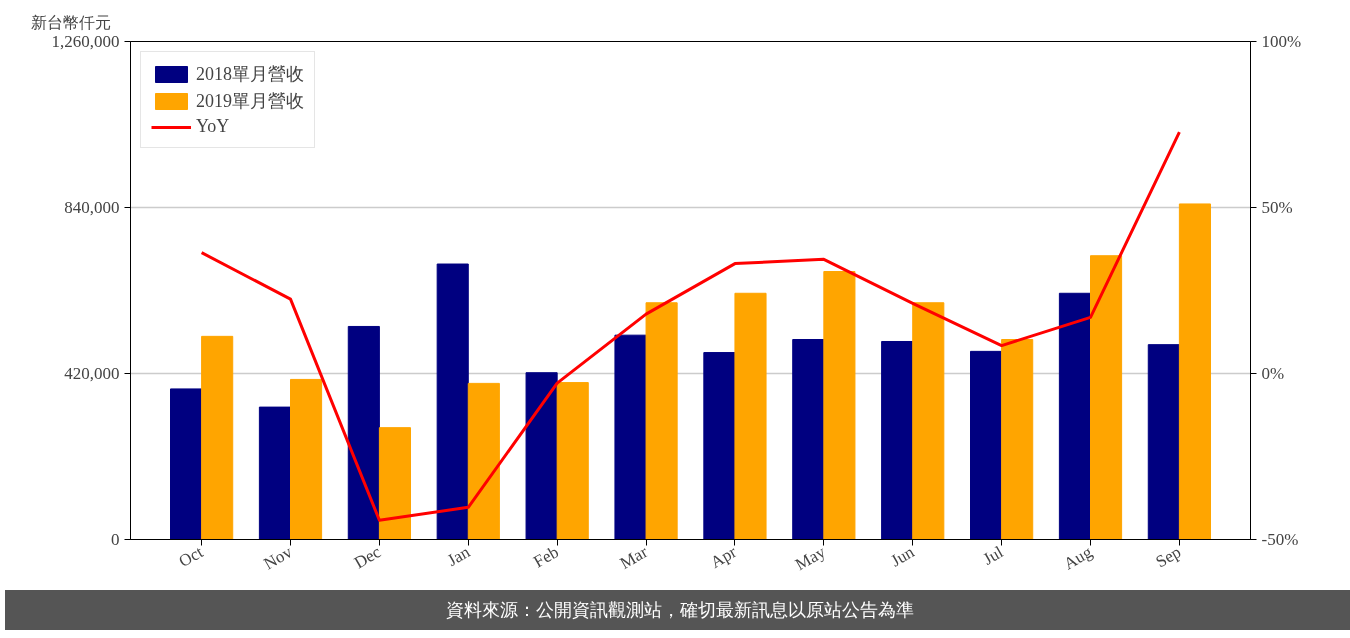  What do you see at coordinates (70, 22) in the screenshot?
I see `y-axis-title: 新台幣仟元` at bounding box center [70, 22].